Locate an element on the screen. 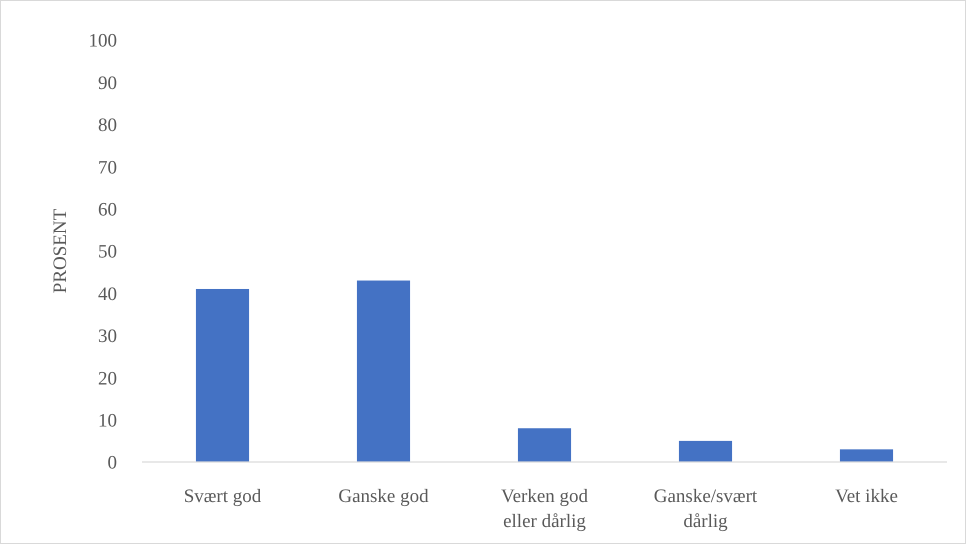  x-tick-label: Ganske/svært dårlig is located at coordinates (706, 509).